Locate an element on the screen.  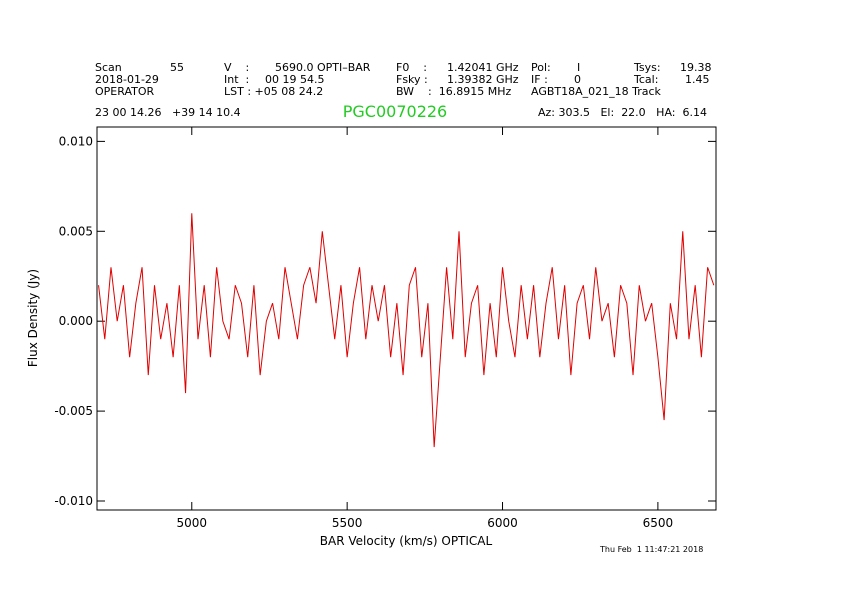
if-label: IF : is located at coordinates (539, 79).